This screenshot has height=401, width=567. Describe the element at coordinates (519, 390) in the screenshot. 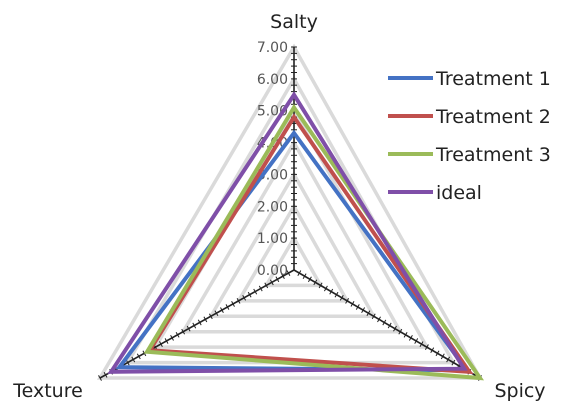

I see `axis-label-spicy: Spicy` at that location.